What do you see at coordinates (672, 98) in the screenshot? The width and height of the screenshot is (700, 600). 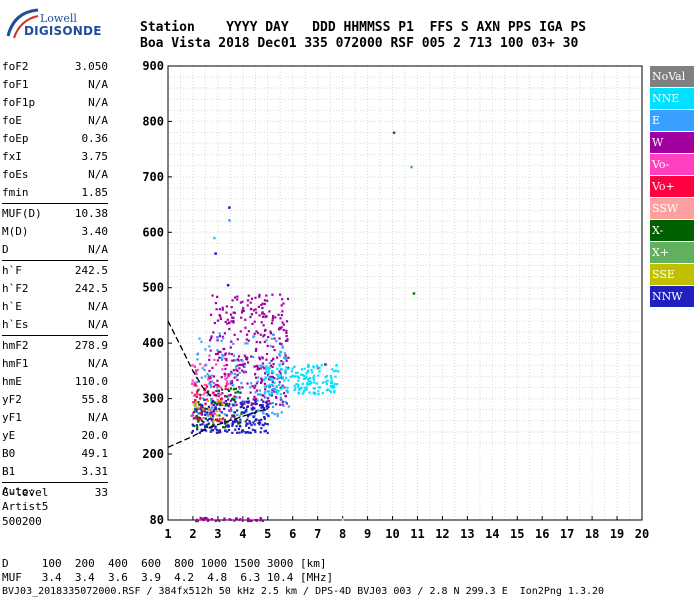 I see `legend-item-nne: NNE` at bounding box center [672, 98].